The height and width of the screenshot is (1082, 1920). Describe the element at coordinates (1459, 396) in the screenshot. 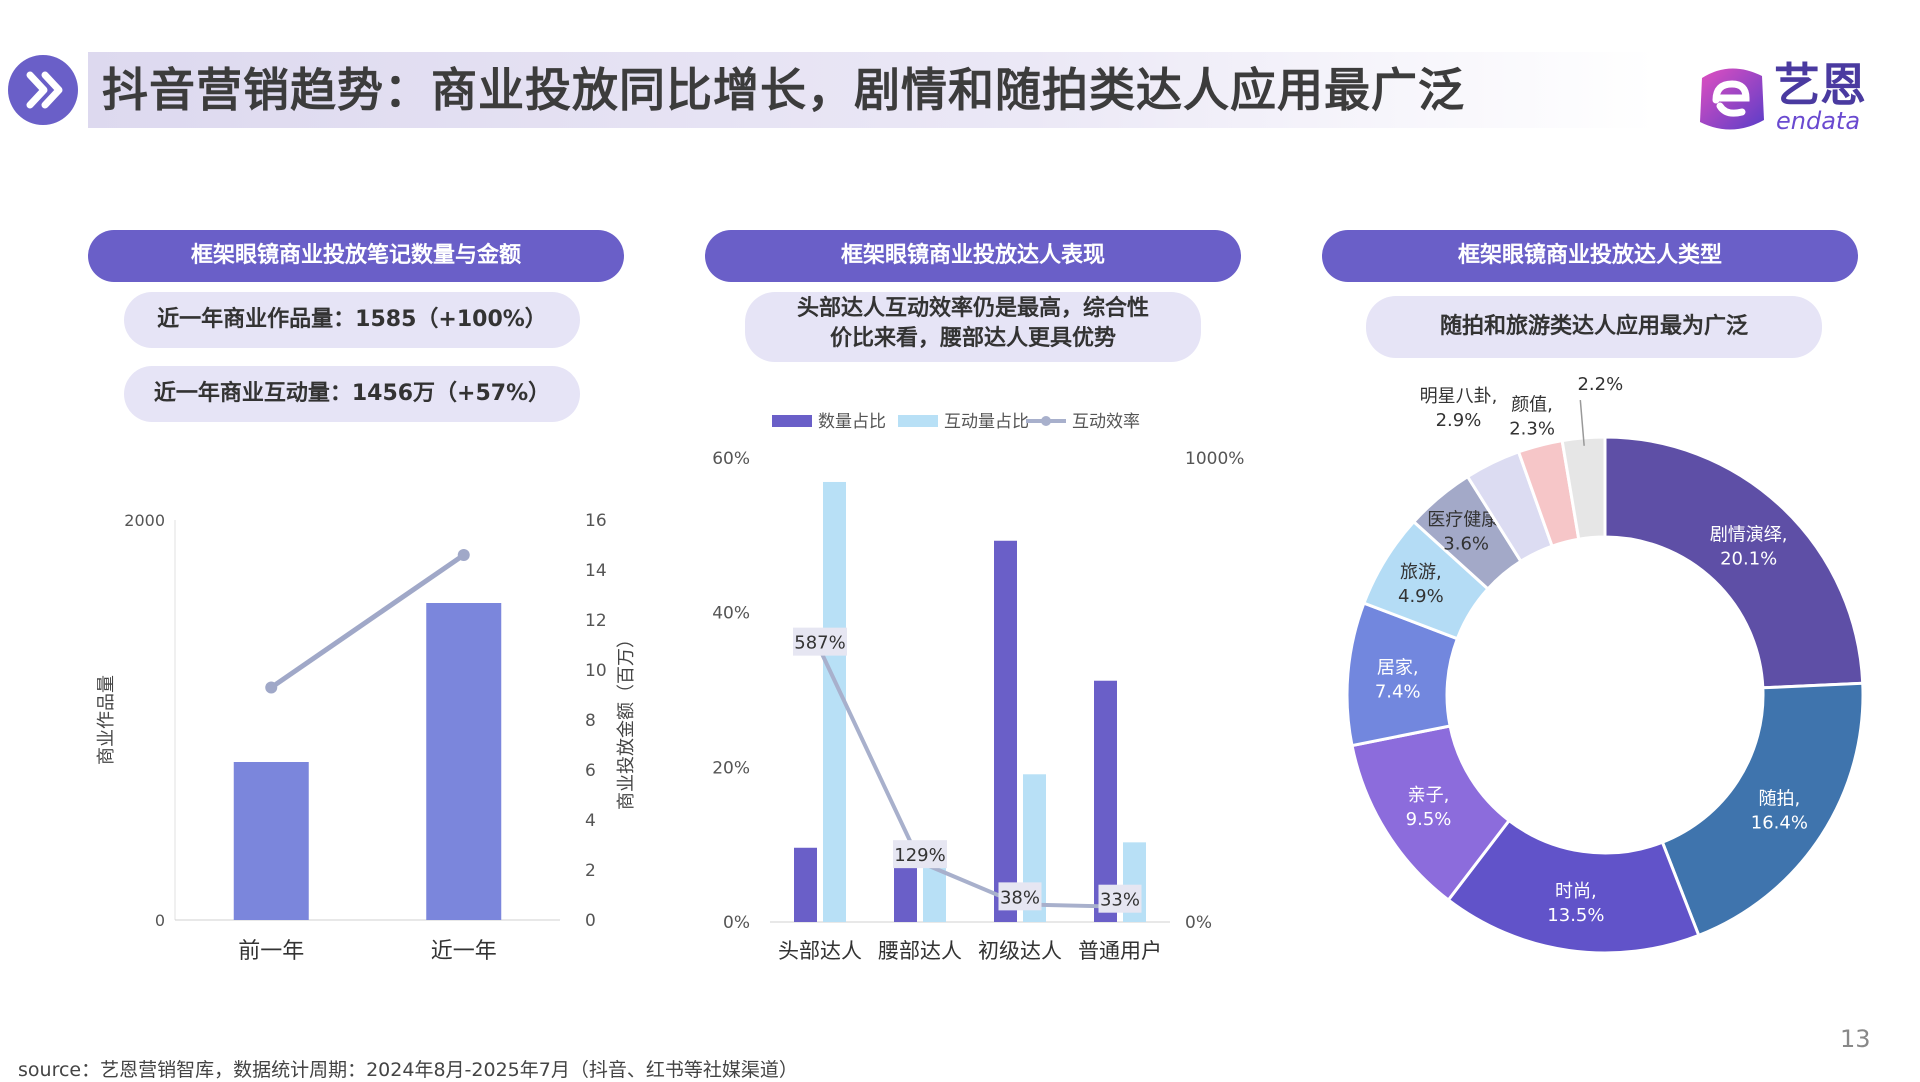

I see `slice-label: 明星八卦,` at that location.